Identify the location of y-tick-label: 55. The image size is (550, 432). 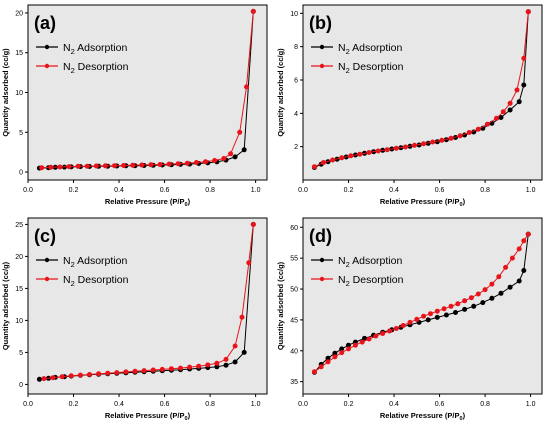
(294, 259).